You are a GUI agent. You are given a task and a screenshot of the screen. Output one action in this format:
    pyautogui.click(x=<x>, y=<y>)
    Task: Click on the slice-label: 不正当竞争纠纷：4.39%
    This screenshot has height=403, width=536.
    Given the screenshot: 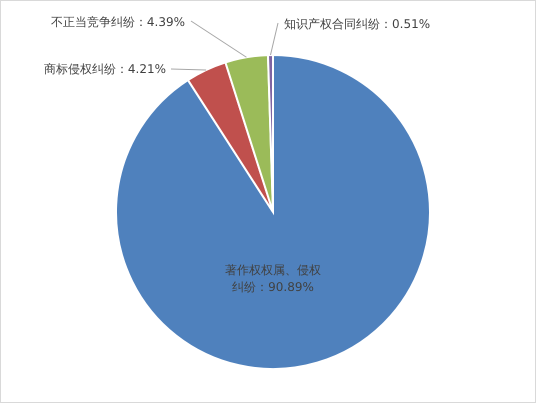 What is the action you would take?
    pyautogui.click(x=117, y=22)
    